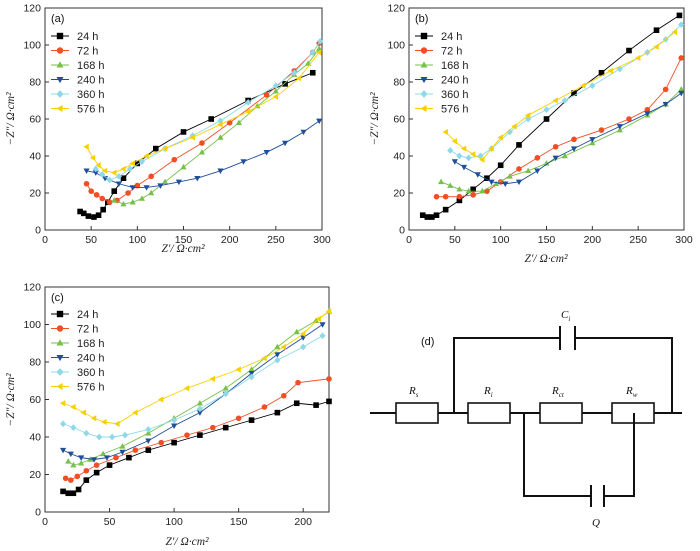 This screenshot has height=551, width=700. I want to click on series-marks-a, so click(200, 128).